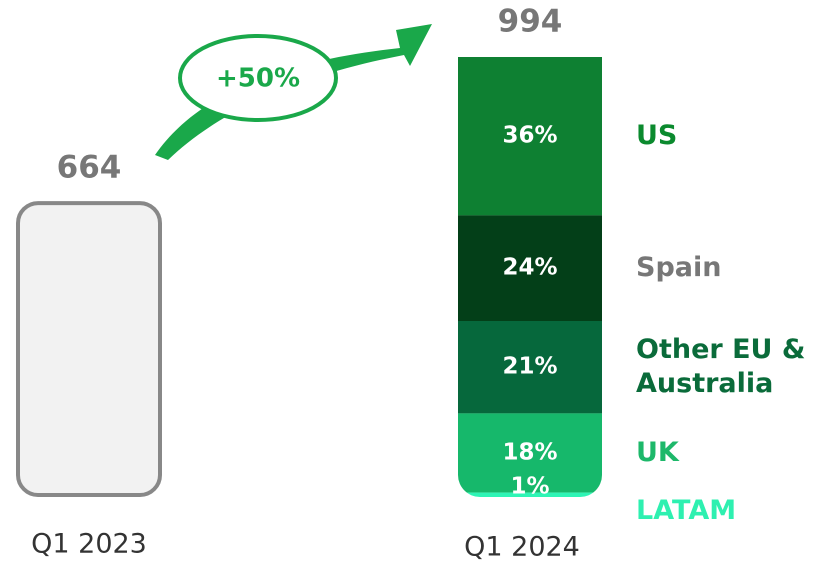  I want to click on segment-label: 21%, so click(529, 367).